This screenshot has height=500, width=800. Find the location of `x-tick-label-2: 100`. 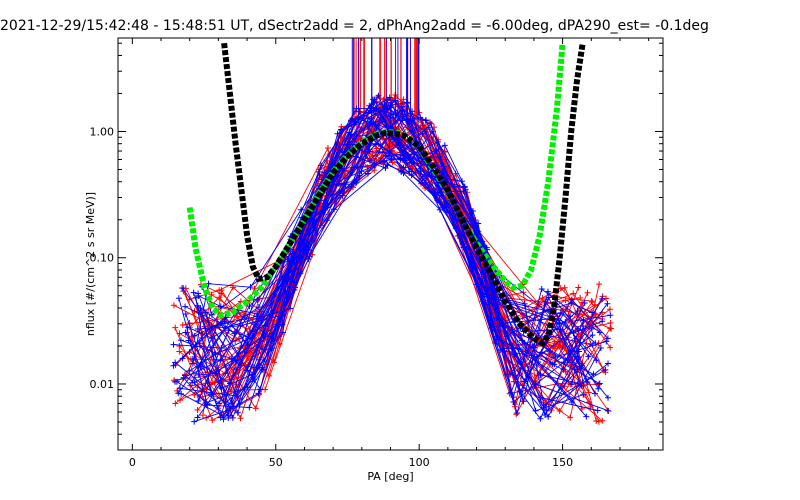

x-tick-label-2: 100 is located at coordinates (419, 462).